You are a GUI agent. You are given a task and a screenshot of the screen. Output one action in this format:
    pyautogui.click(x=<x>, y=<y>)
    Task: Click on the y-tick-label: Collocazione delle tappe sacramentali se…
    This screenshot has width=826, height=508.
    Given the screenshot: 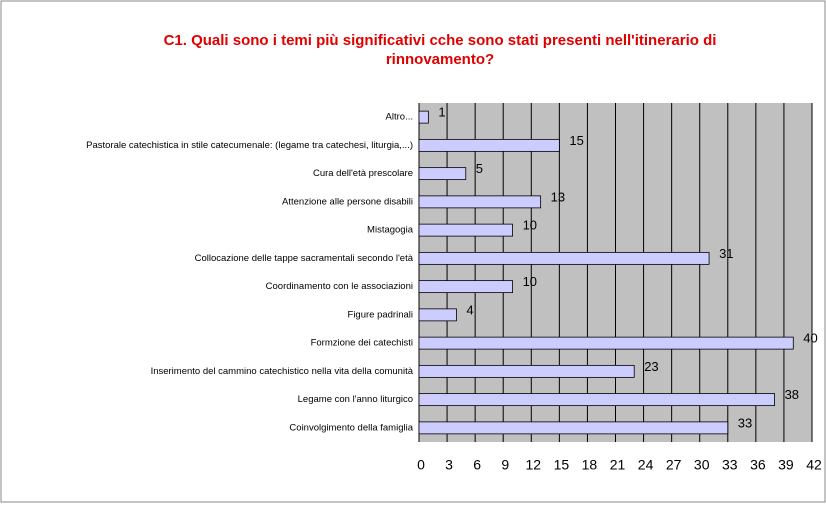 What is the action you would take?
    pyautogui.click(x=304, y=258)
    